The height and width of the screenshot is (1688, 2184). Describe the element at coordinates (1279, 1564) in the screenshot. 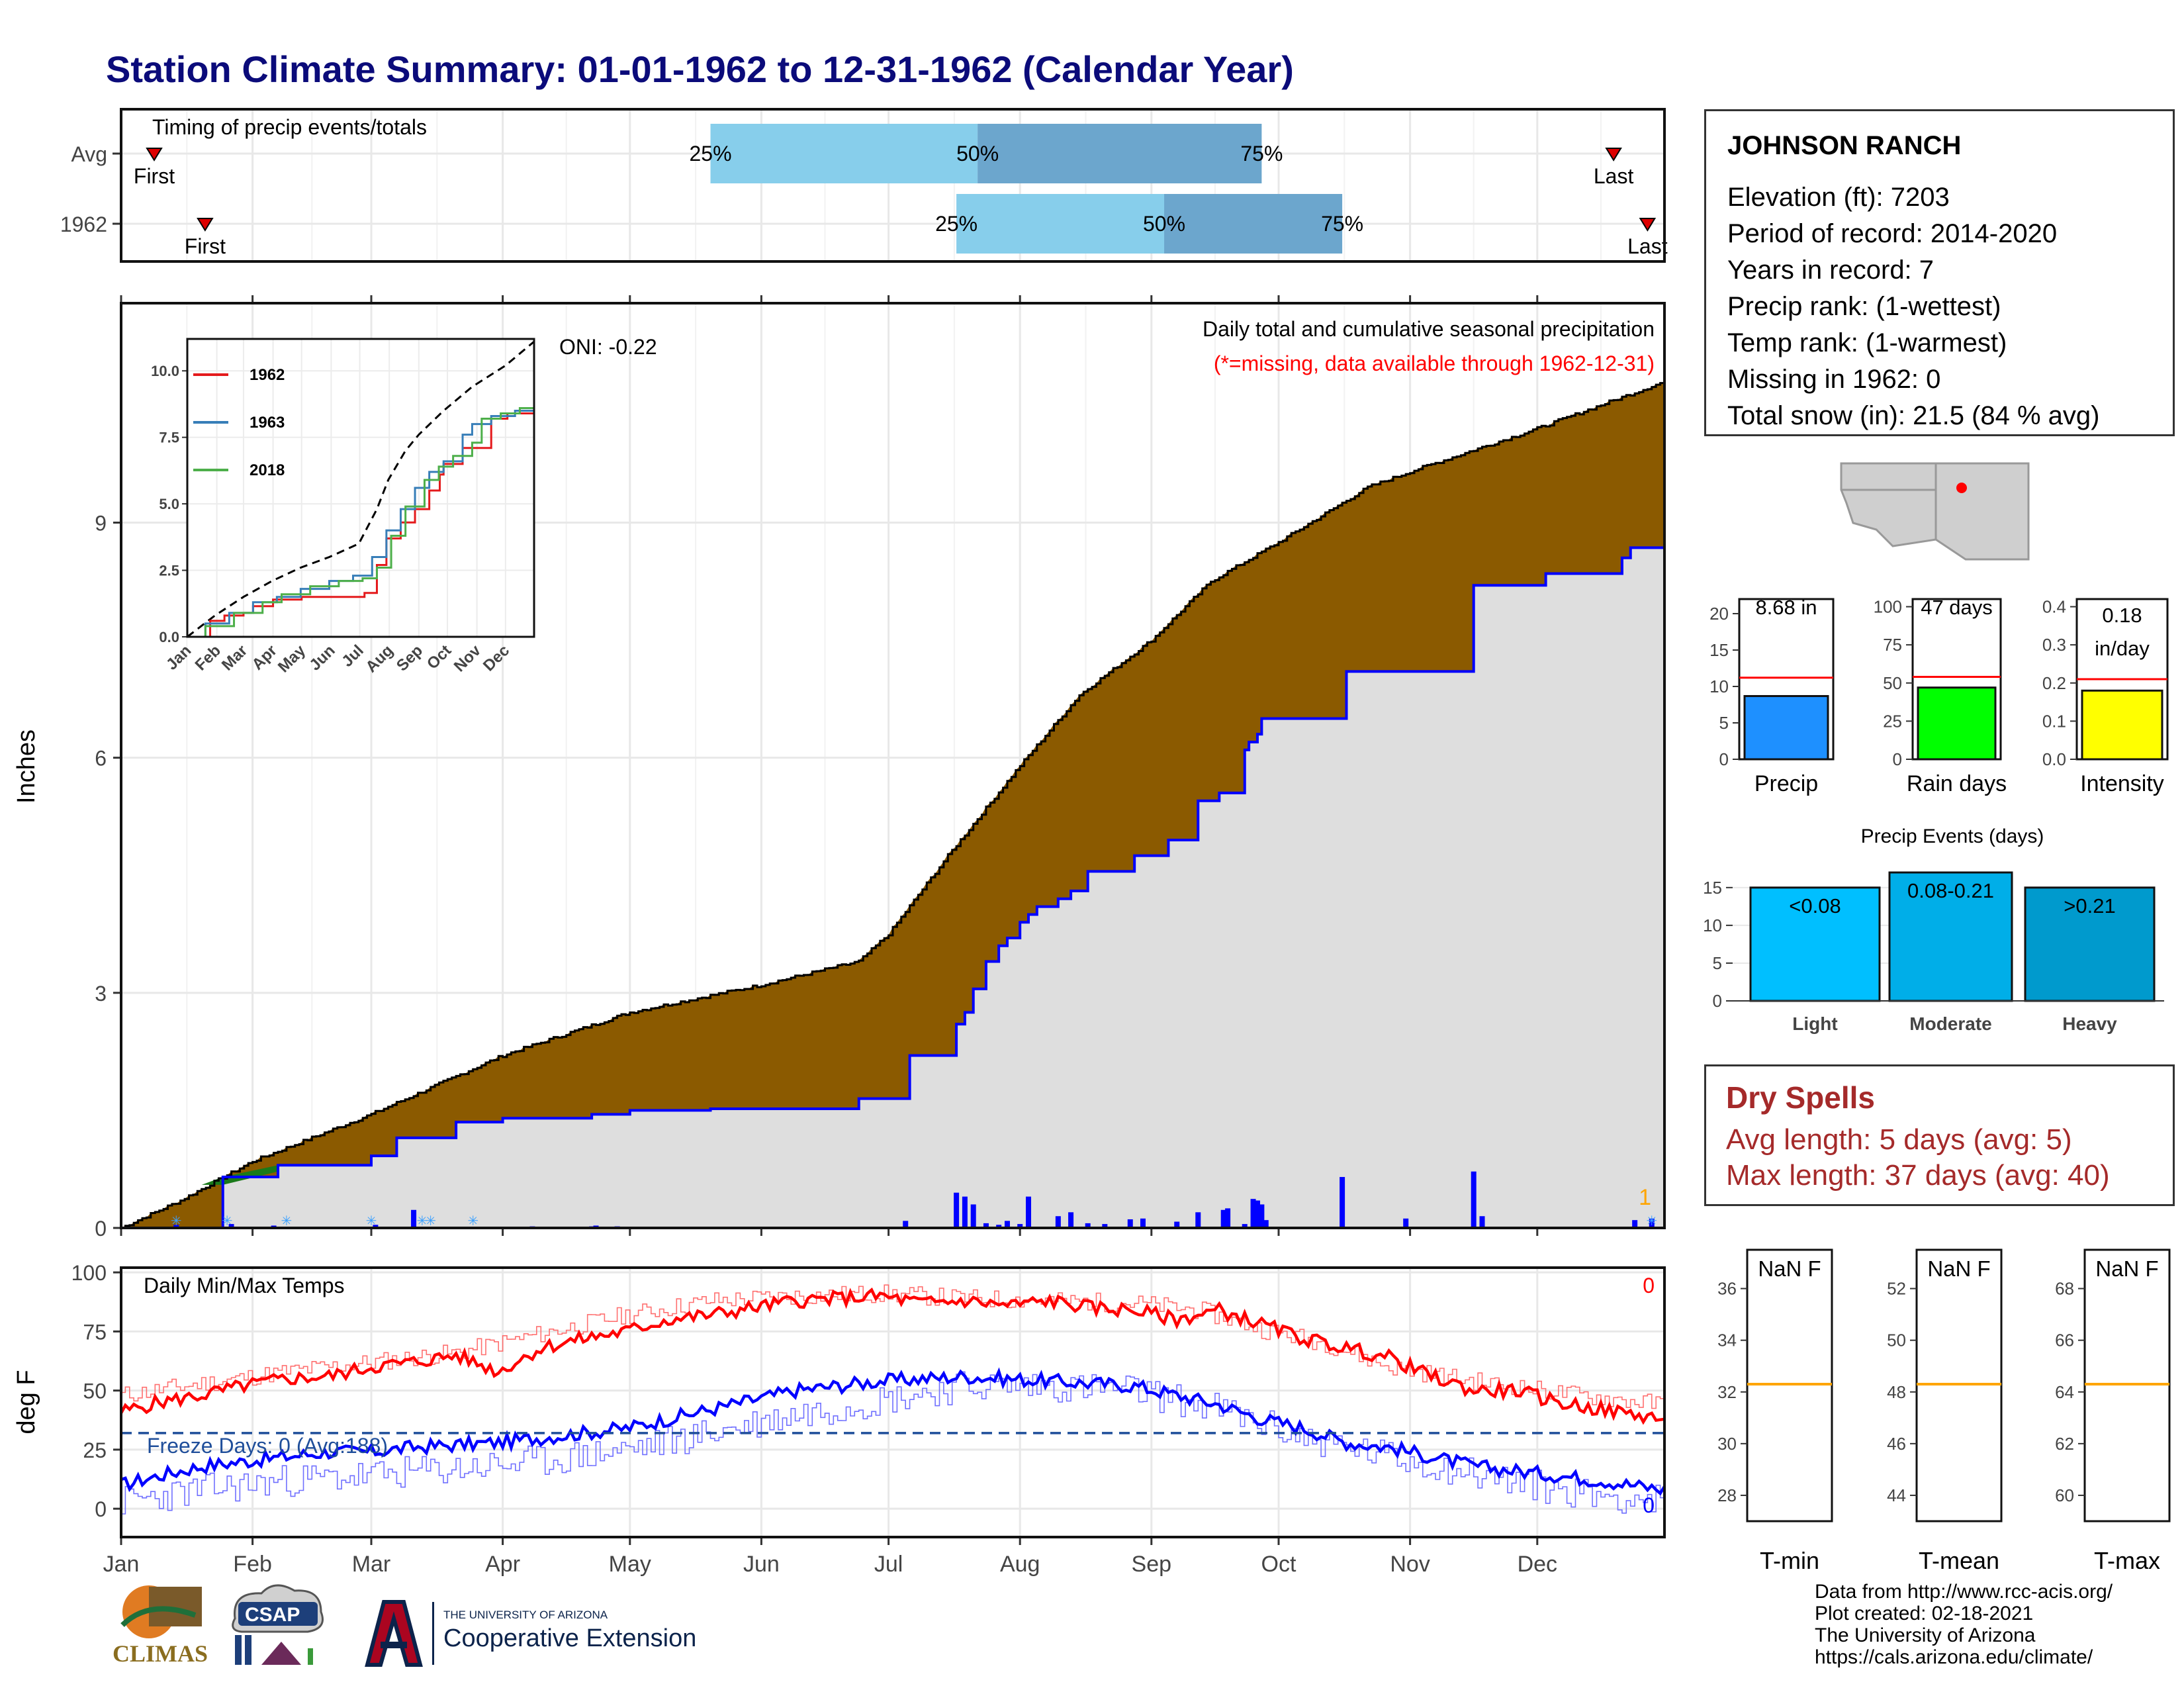

I see `month-label: Oct` at that location.